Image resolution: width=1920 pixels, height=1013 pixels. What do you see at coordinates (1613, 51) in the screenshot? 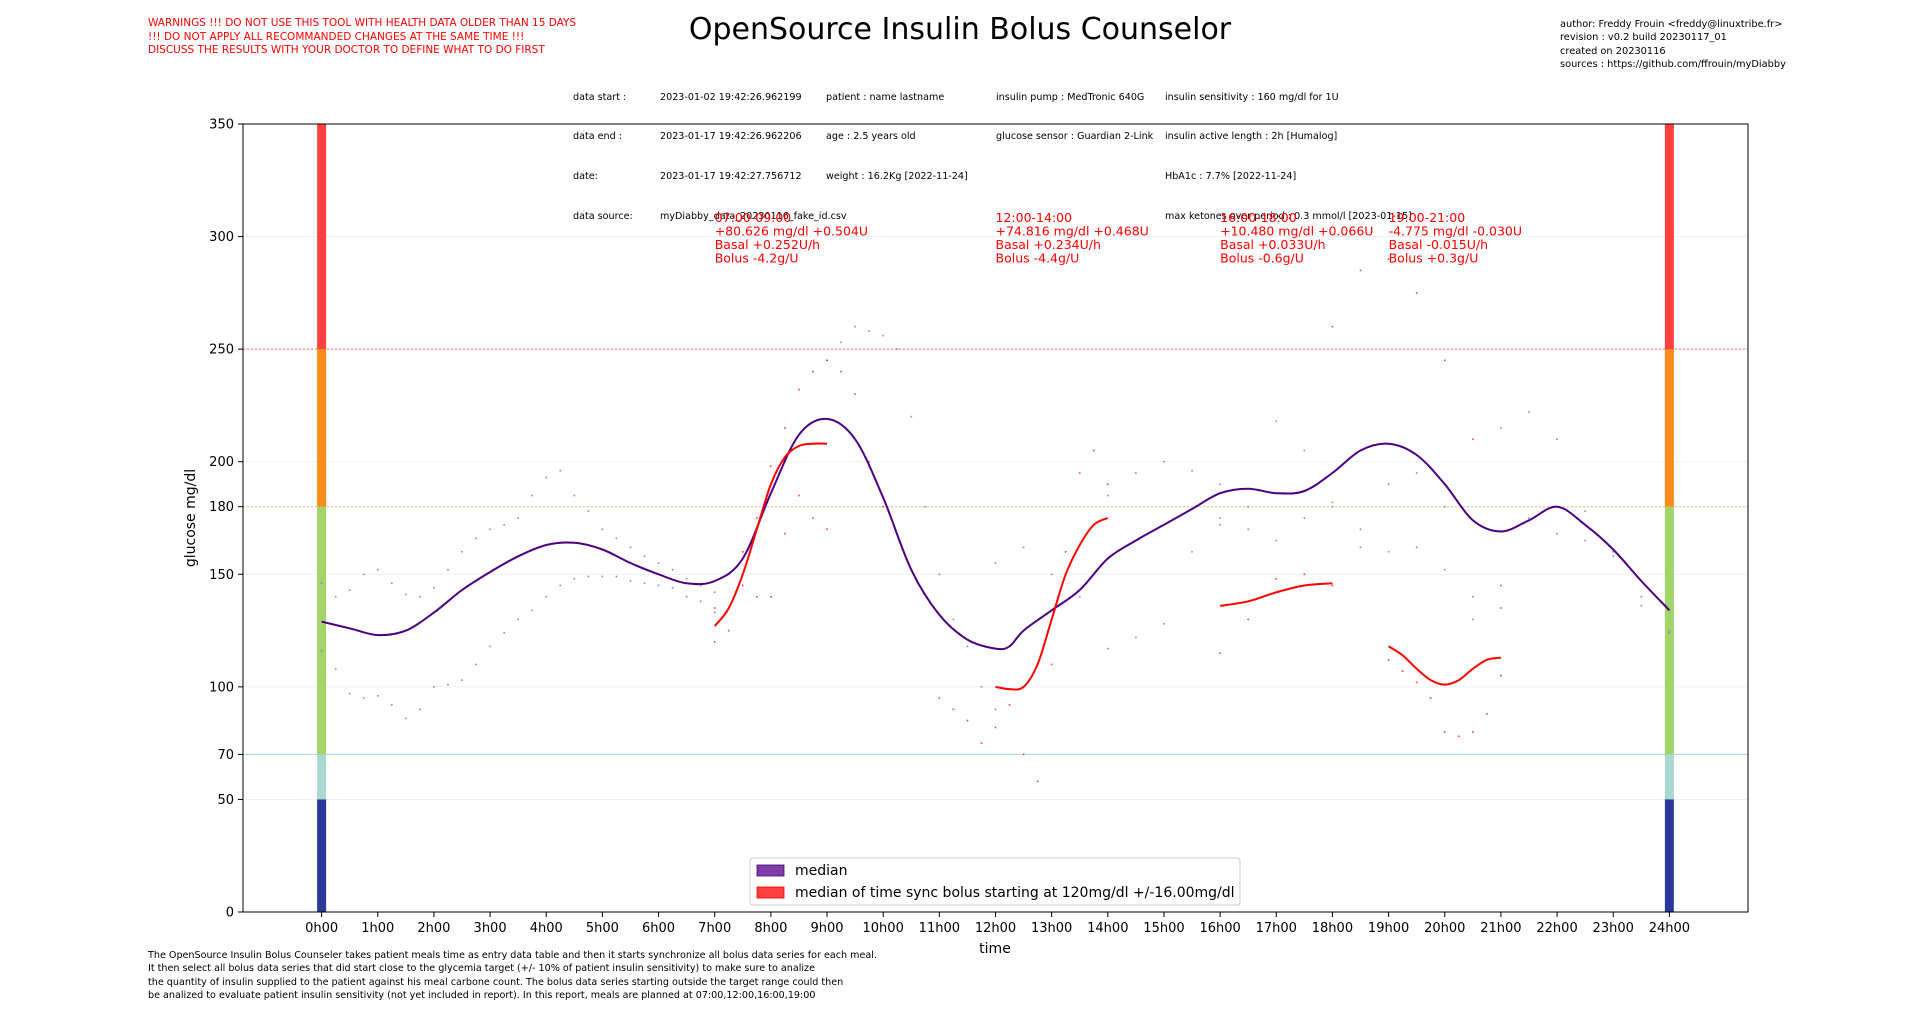
I see `created-line: created on 20230116` at bounding box center [1613, 51].